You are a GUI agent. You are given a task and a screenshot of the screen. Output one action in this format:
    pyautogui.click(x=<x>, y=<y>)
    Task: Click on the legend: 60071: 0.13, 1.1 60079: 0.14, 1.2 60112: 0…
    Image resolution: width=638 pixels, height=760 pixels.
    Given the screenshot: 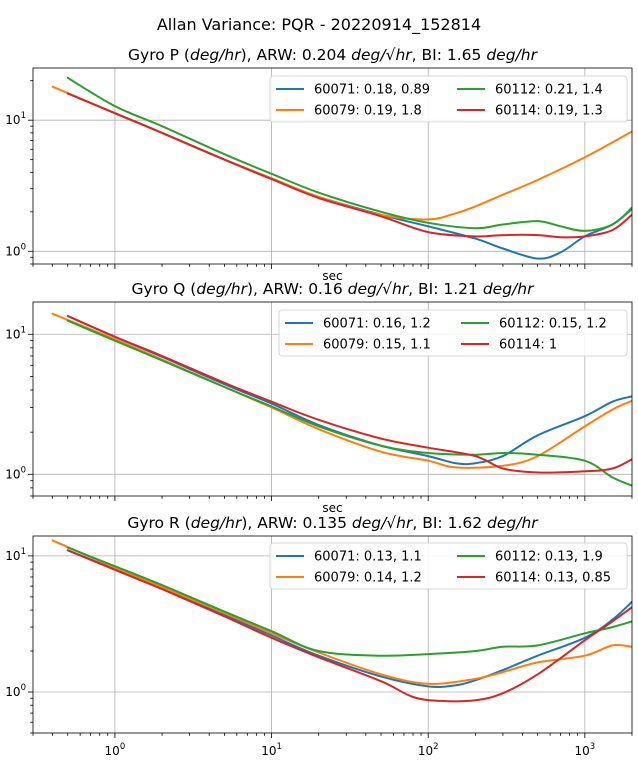 What is the action you would take?
    pyautogui.click(x=448, y=566)
    